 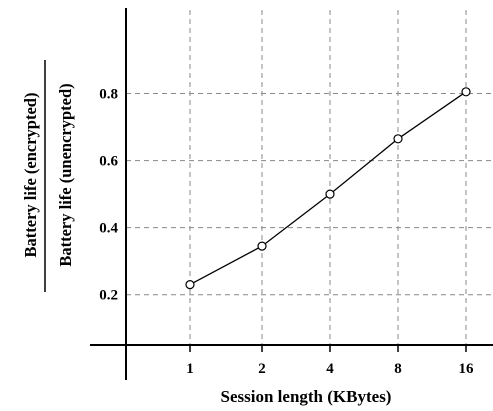 What do you see at coordinates (108, 162) in the screenshot?
I see `y-tick-label: 0.6` at bounding box center [108, 162].